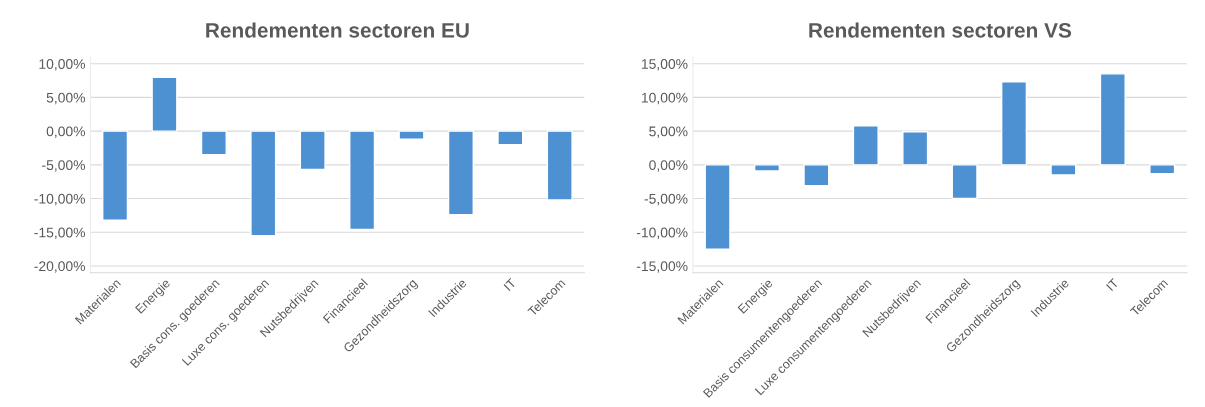 This screenshot has width=1205, height=407. Describe the element at coordinates (664, 65) in the screenshot. I see `y-tick-label: 15,00%` at that location.